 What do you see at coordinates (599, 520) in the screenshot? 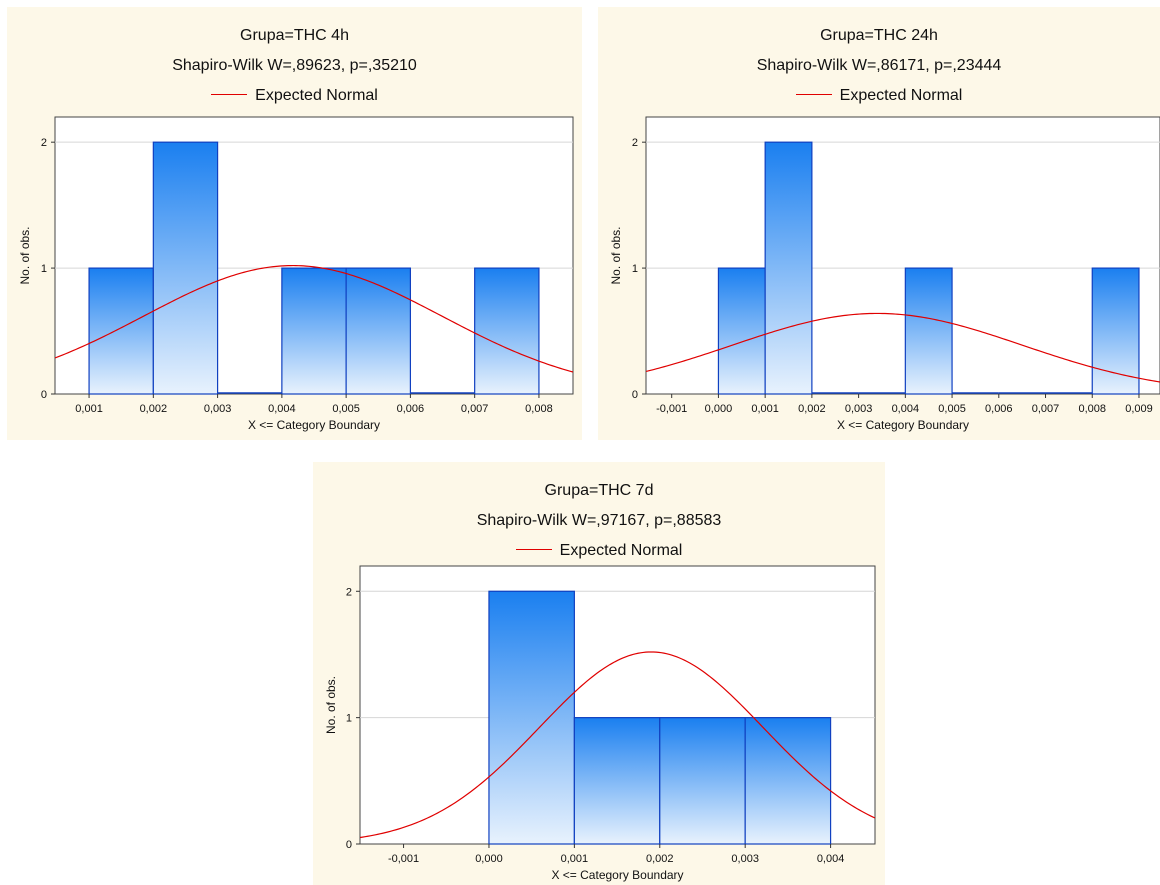
I see `chart-subtitle: Shapiro-Wilk W=,97167, p=,88583` at bounding box center [599, 520].